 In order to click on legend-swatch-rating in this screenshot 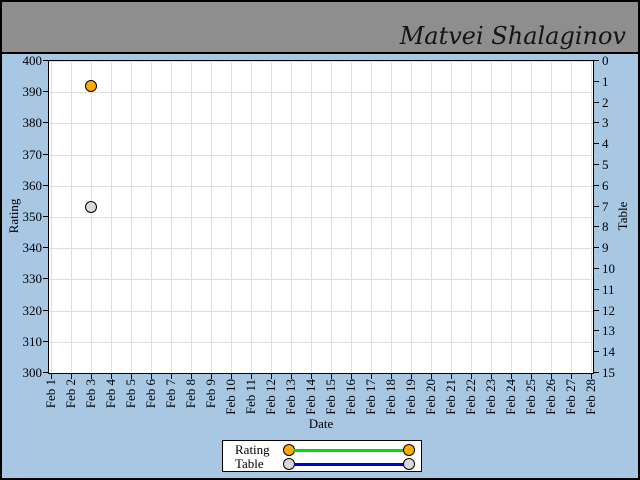, I will do `click(349, 450)`.